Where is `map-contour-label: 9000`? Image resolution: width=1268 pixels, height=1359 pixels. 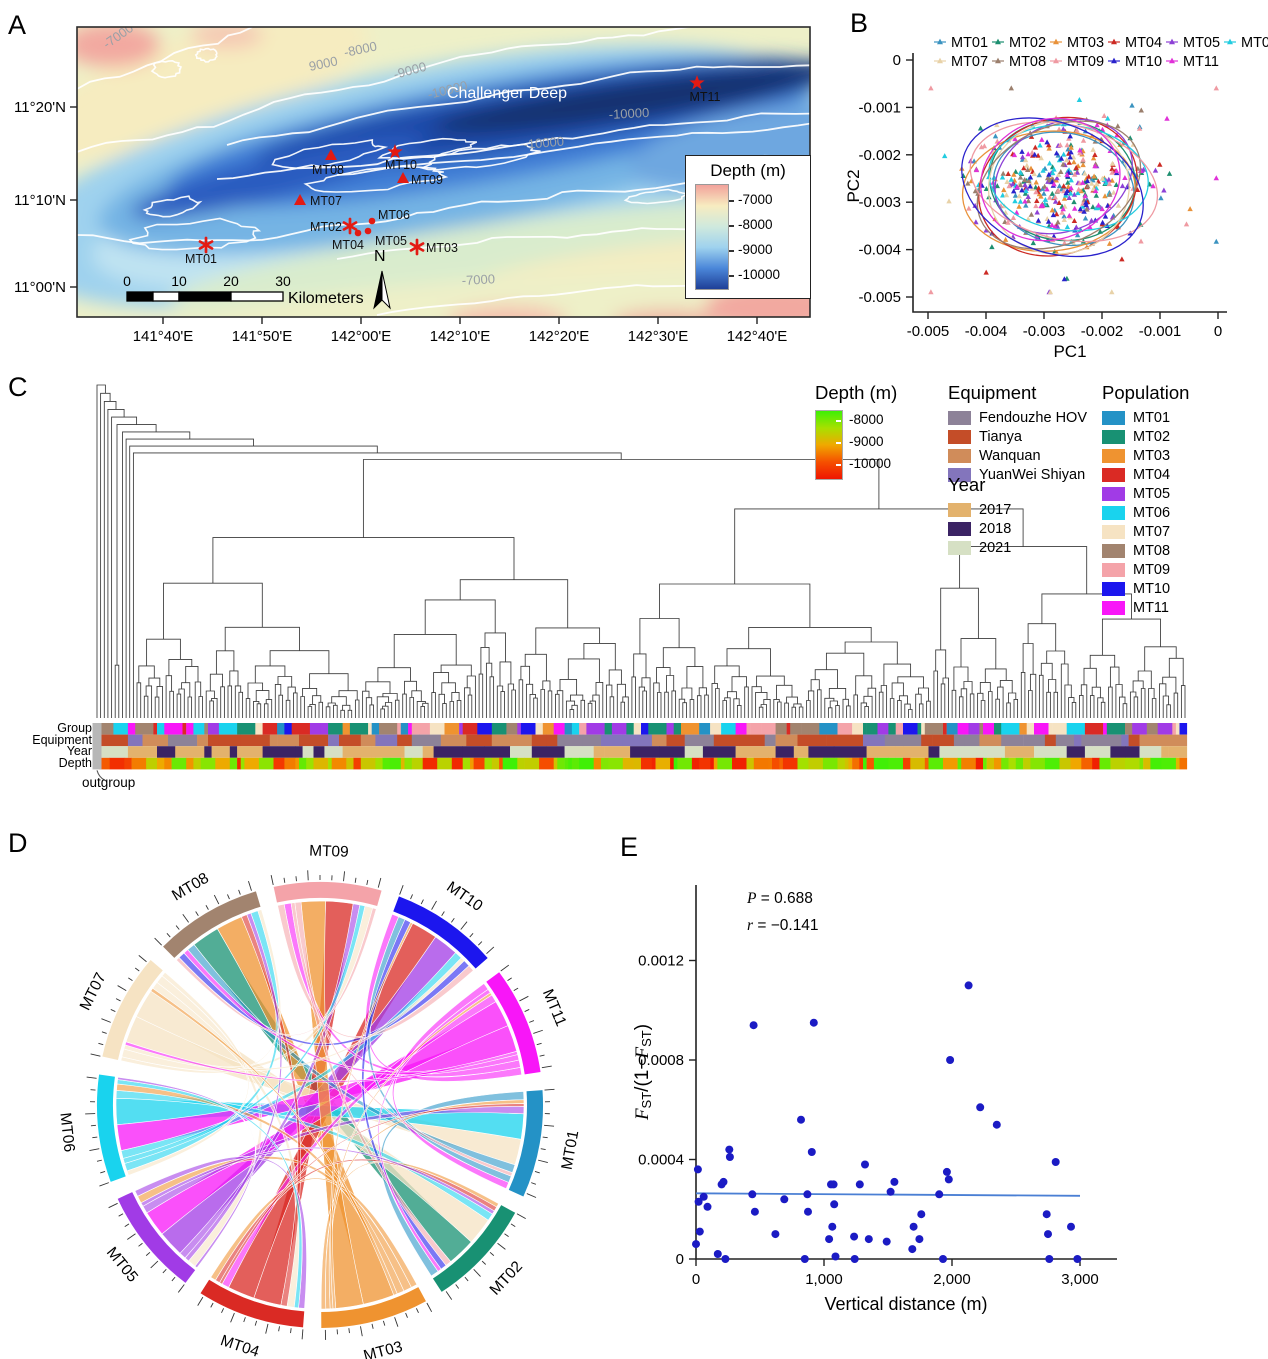 map-contour-label: 9000 is located at coordinates (323, 63).